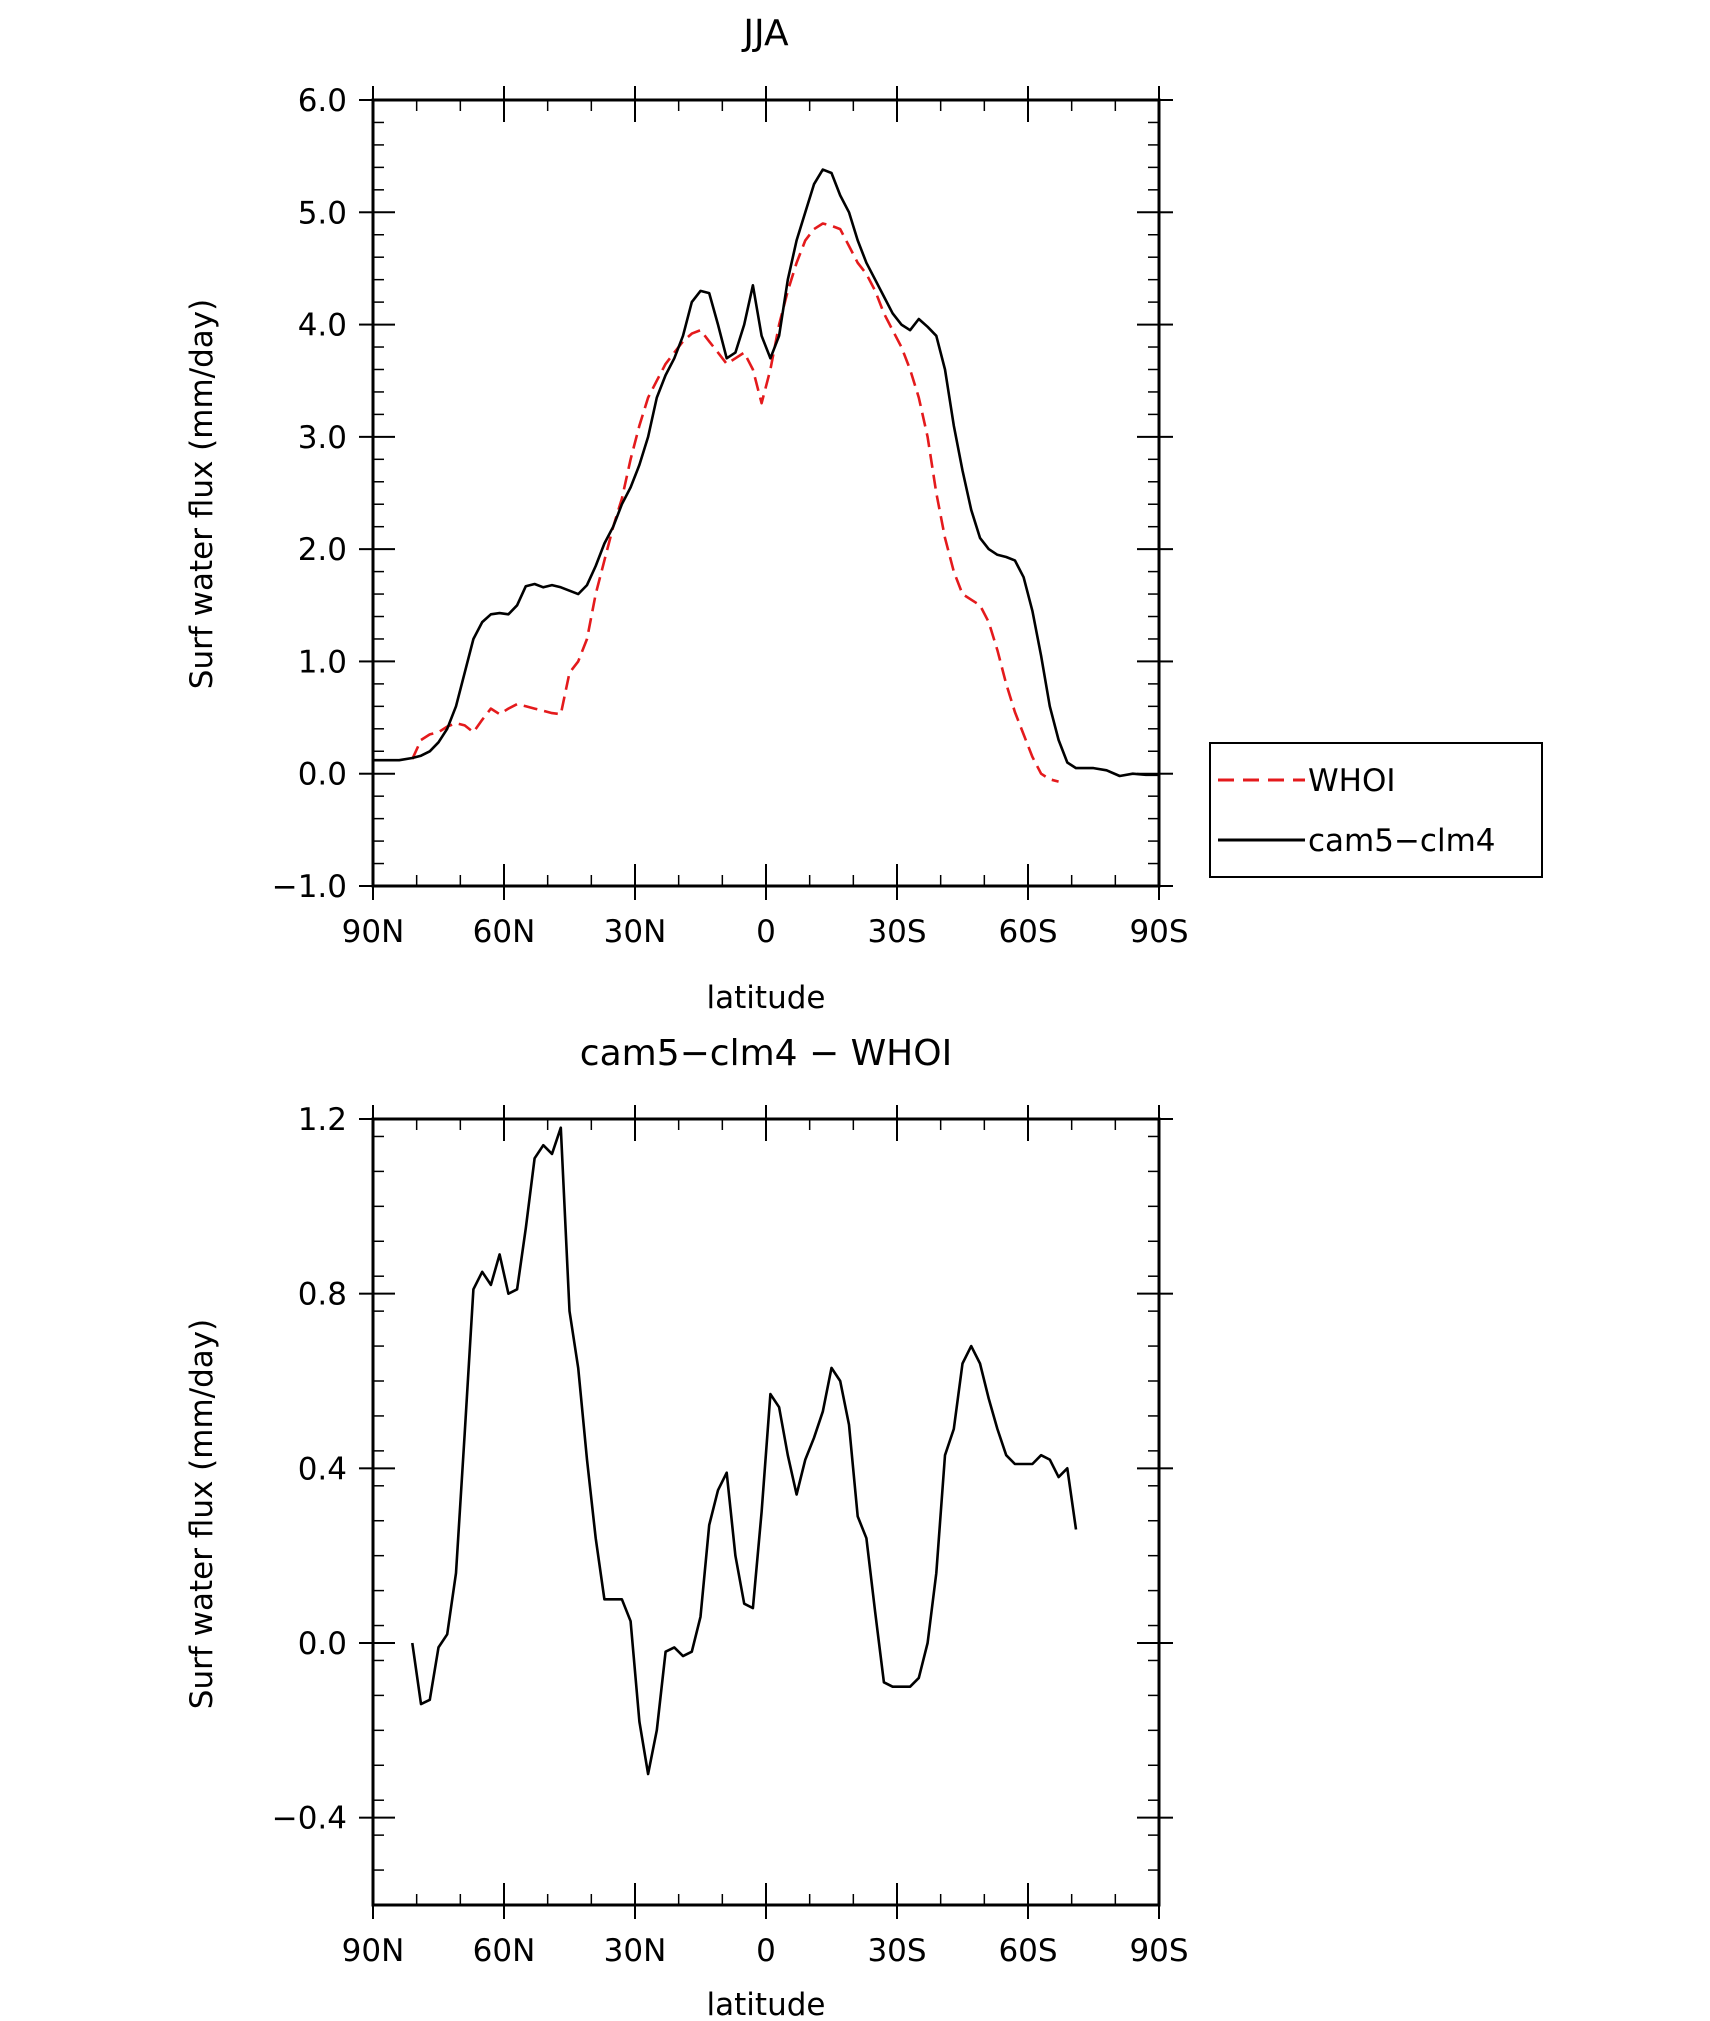 This screenshot has height=2021, width=1710. Describe the element at coordinates (322, 326) in the screenshot. I see `y-tick-label: 4.0` at that location.